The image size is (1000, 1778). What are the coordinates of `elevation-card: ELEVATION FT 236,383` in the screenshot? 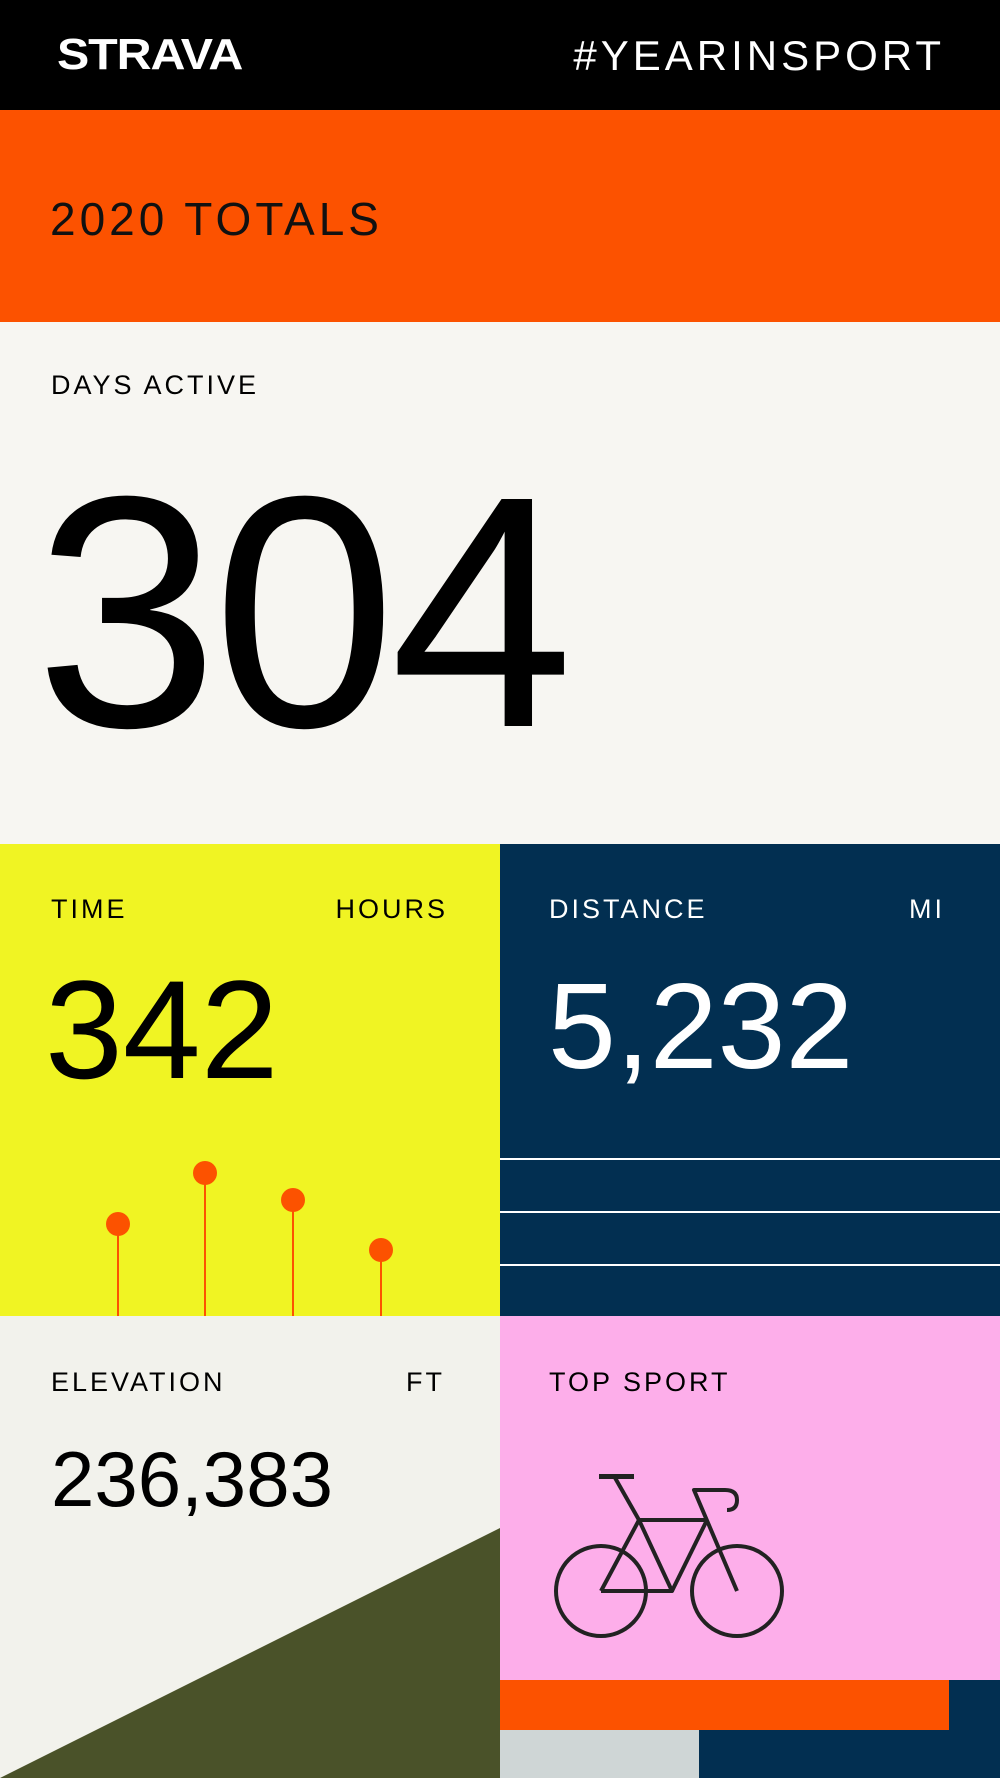 It's located at (250, 1547).